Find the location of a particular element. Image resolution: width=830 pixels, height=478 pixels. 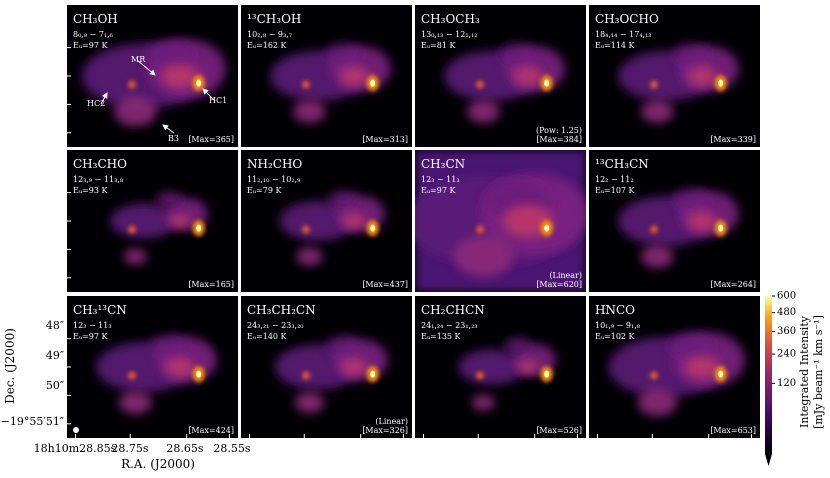

molecule: HNCO is located at coordinates (615, 310).